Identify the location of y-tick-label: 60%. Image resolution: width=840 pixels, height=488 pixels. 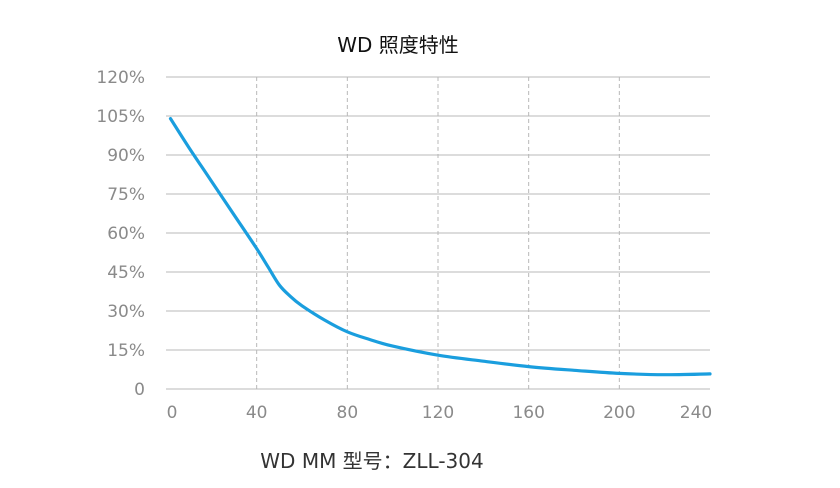
(126, 234).